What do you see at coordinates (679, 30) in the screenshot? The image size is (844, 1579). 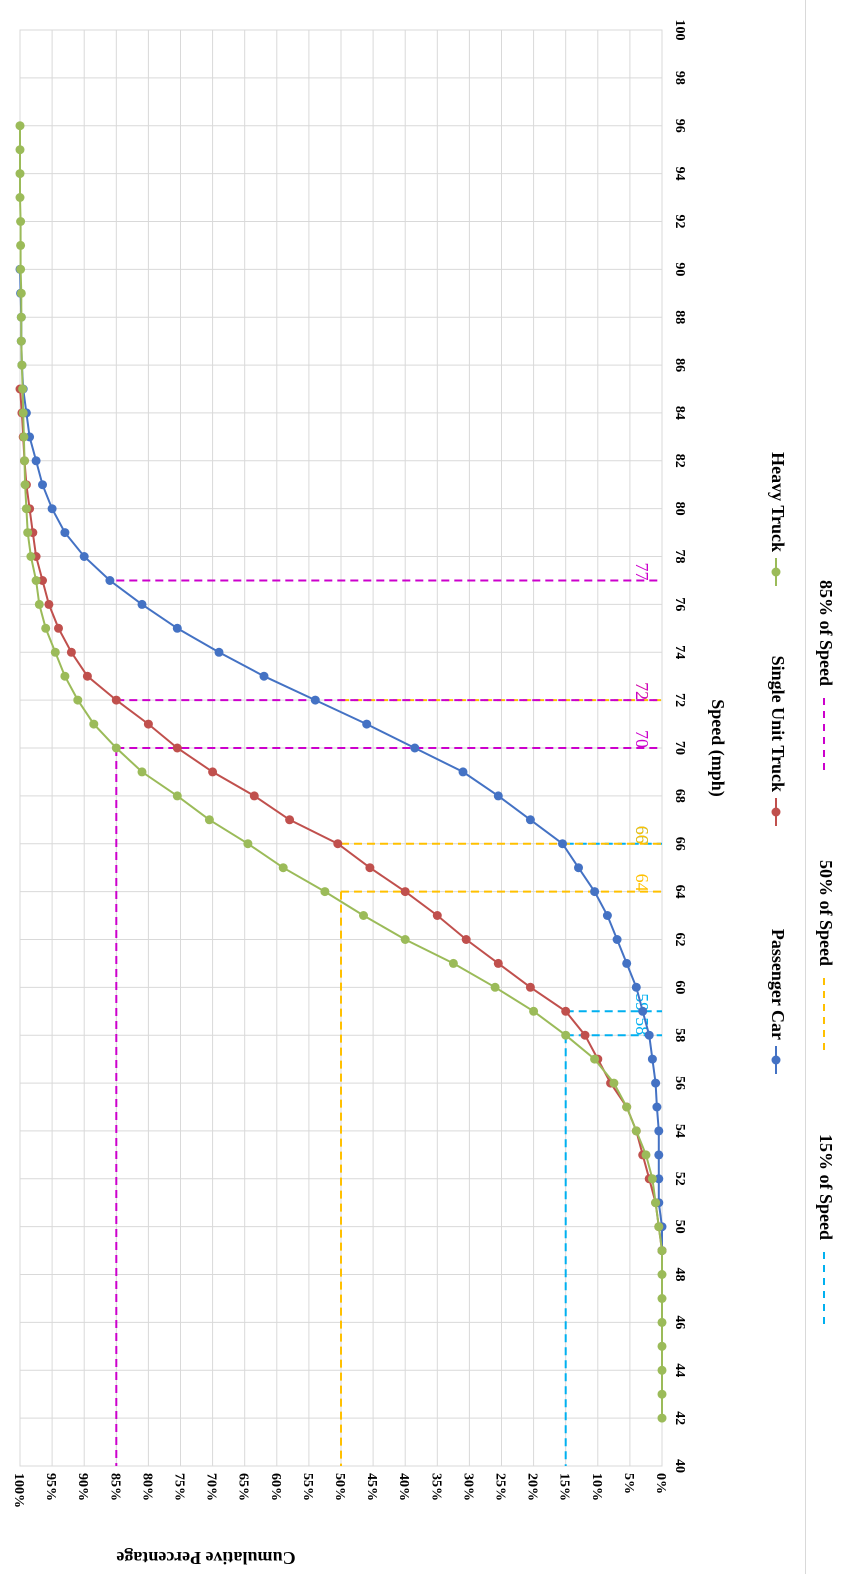 I see `x-tick-label: 100` at bounding box center [679, 30].